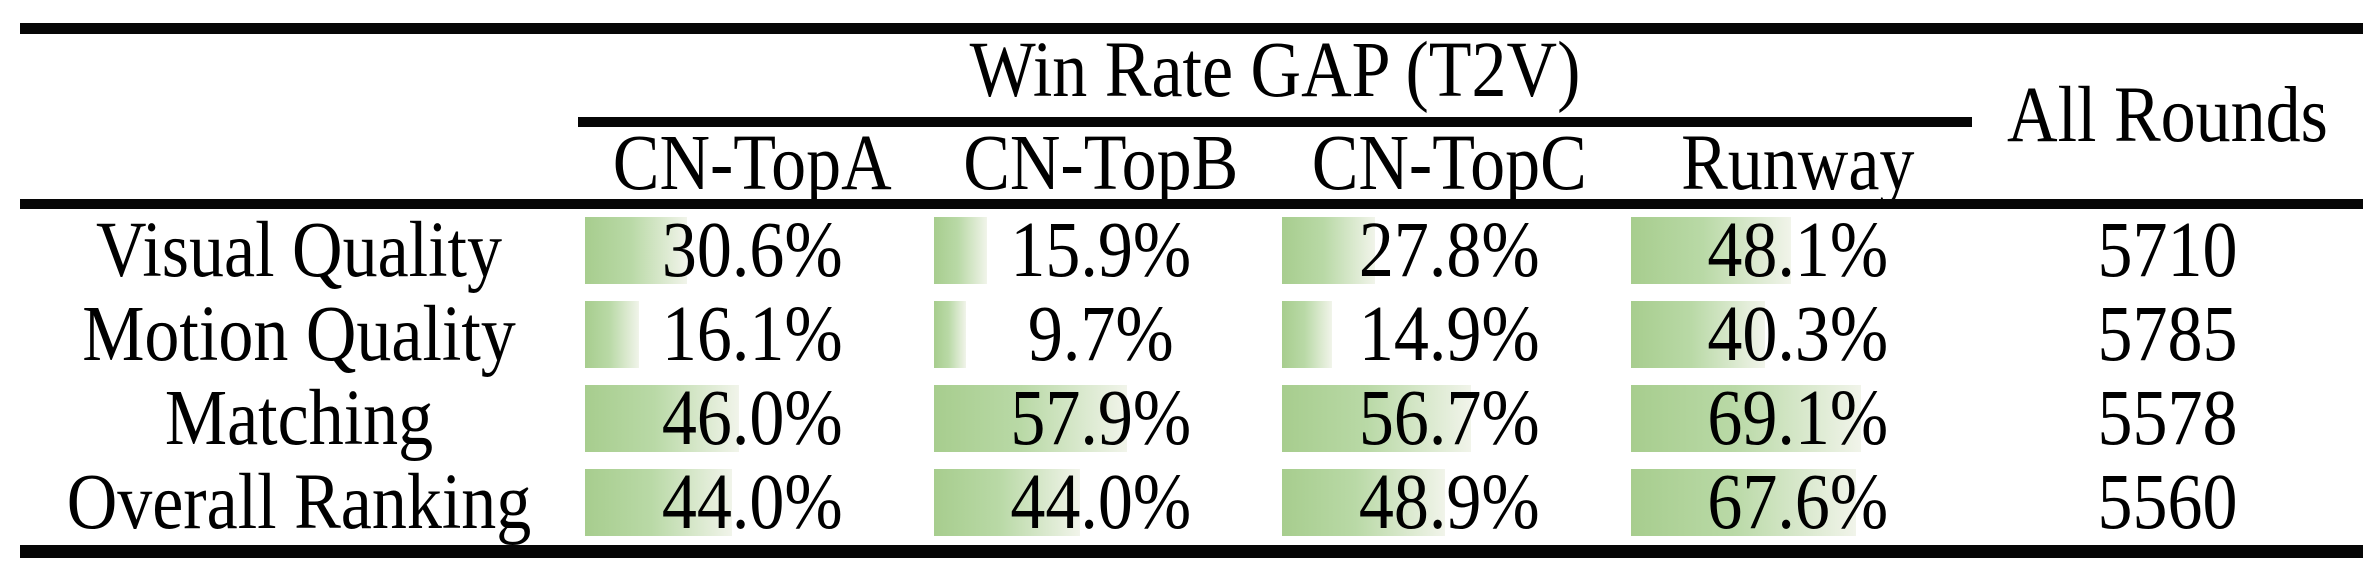 The image size is (2376, 568). I want to click on win-rate-cell: 40.3%, so click(1798, 334).